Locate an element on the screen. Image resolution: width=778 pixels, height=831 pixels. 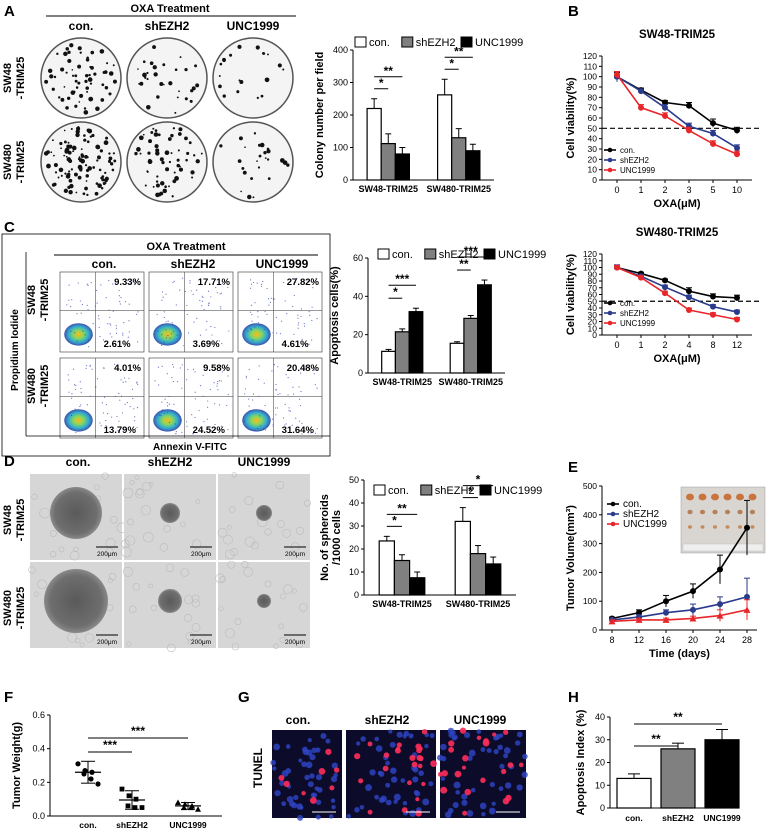
x-tick-label: 1 is located at coordinates (640, 345).